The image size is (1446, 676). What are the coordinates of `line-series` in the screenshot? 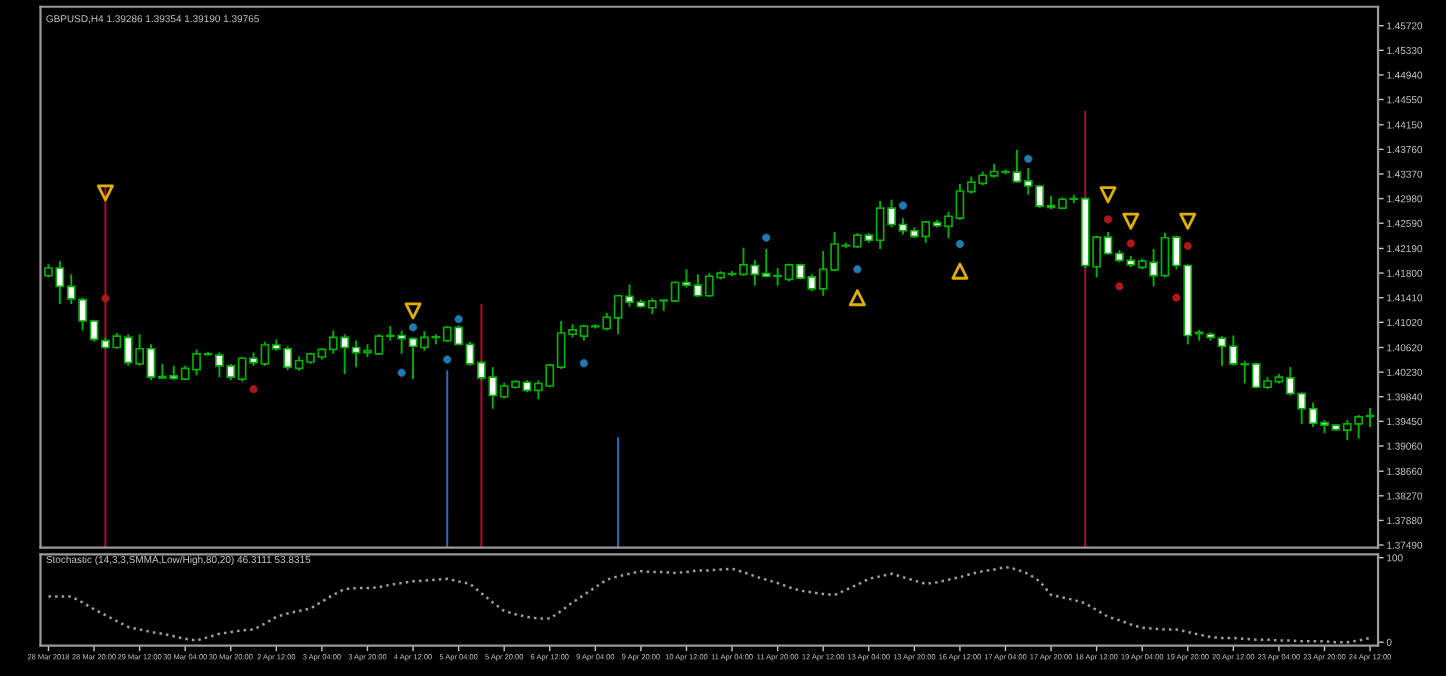 It's located at (709, 604).